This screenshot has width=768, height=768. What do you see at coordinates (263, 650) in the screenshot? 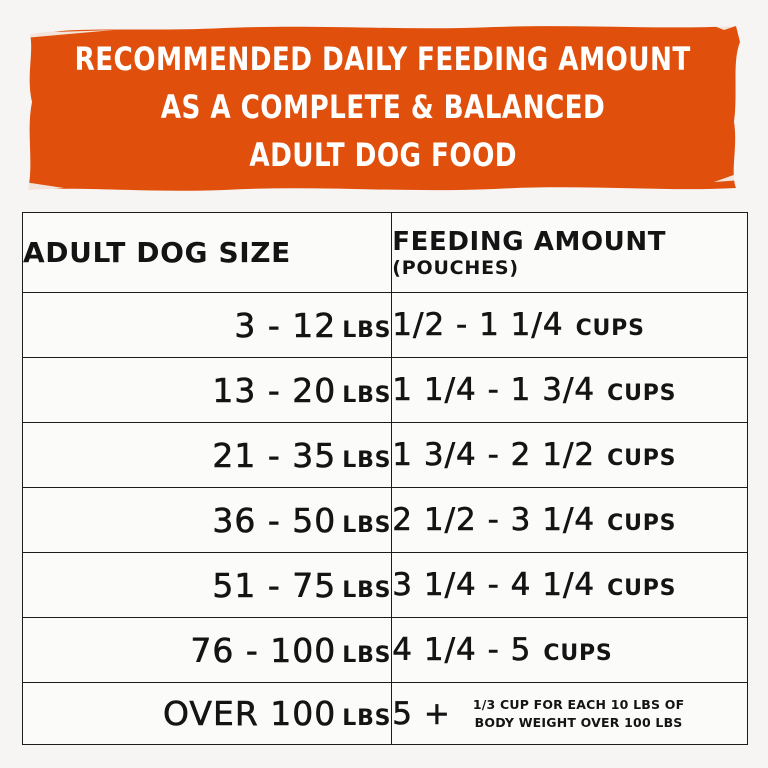
I see `size-range: 76 - 100` at bounding box center [263, 650].